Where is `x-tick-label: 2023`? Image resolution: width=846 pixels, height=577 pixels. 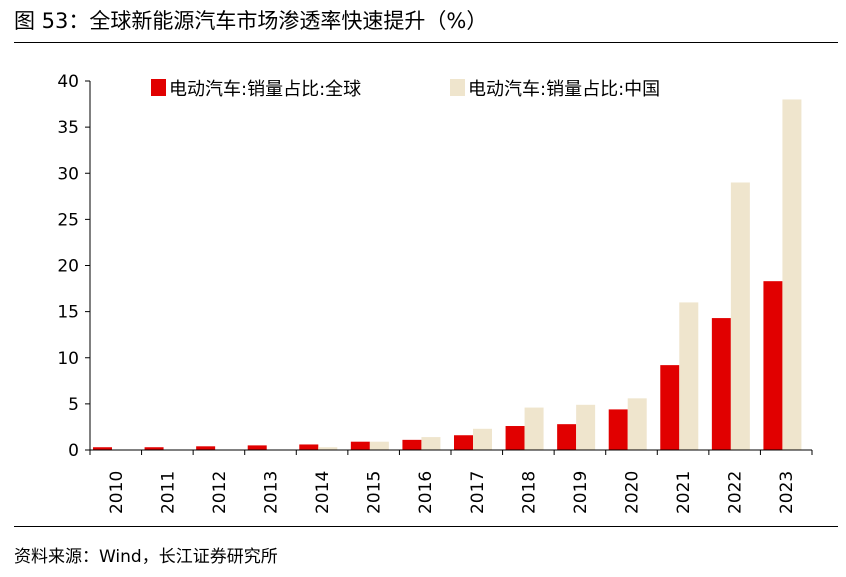 x-tick-label: 2023 is located at coordinates (787, 492).